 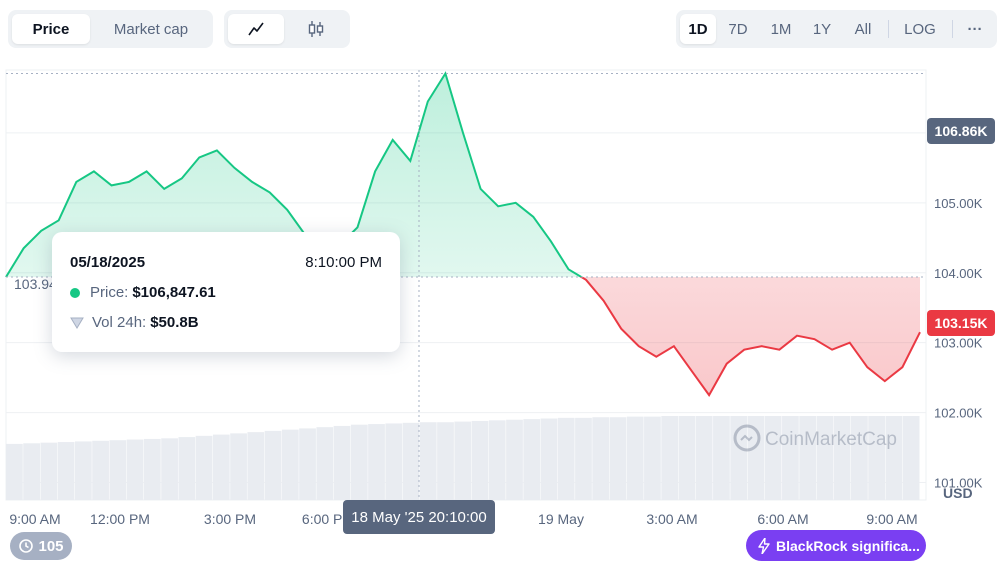 I want to click on tooltip-price-row: Price: $106,847.61, so click(x=143, y=292).